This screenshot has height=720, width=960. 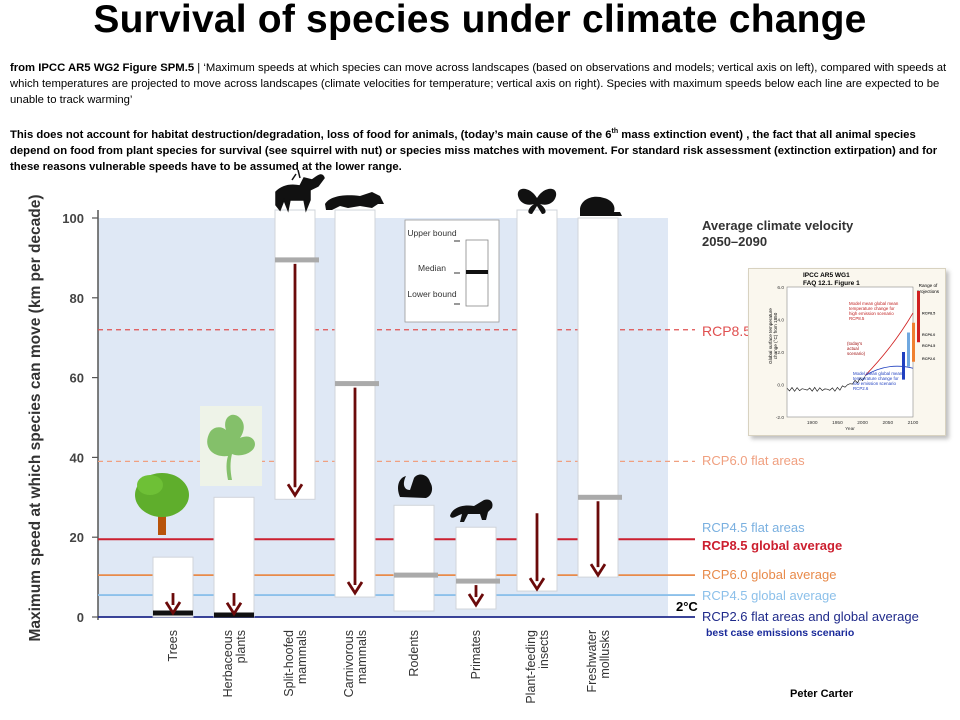 What do you see at coordinates (150, 485) in the screenshot?
I see `tree-canopy-detail-icon` at bounding box center [150, 485].